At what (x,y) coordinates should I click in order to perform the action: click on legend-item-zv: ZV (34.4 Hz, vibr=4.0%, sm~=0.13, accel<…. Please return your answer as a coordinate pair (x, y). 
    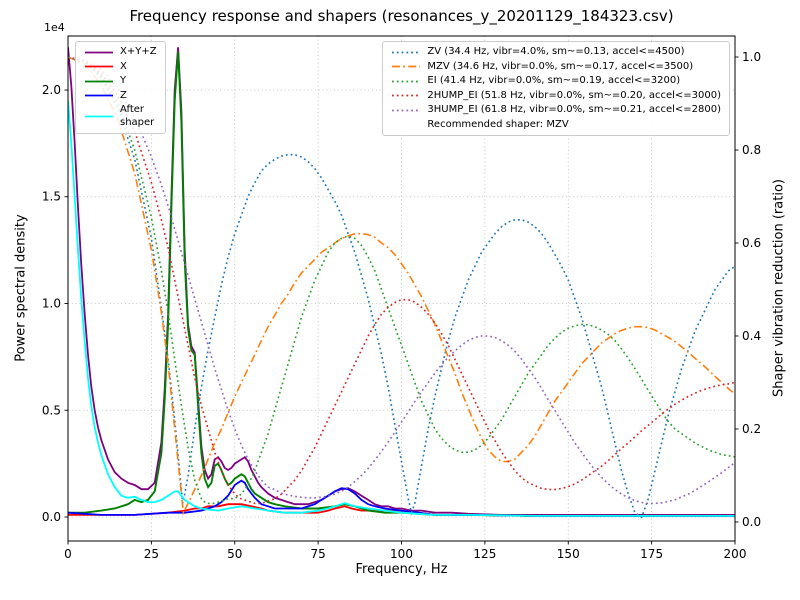
    Looking at the image, I should click on (556, 52).